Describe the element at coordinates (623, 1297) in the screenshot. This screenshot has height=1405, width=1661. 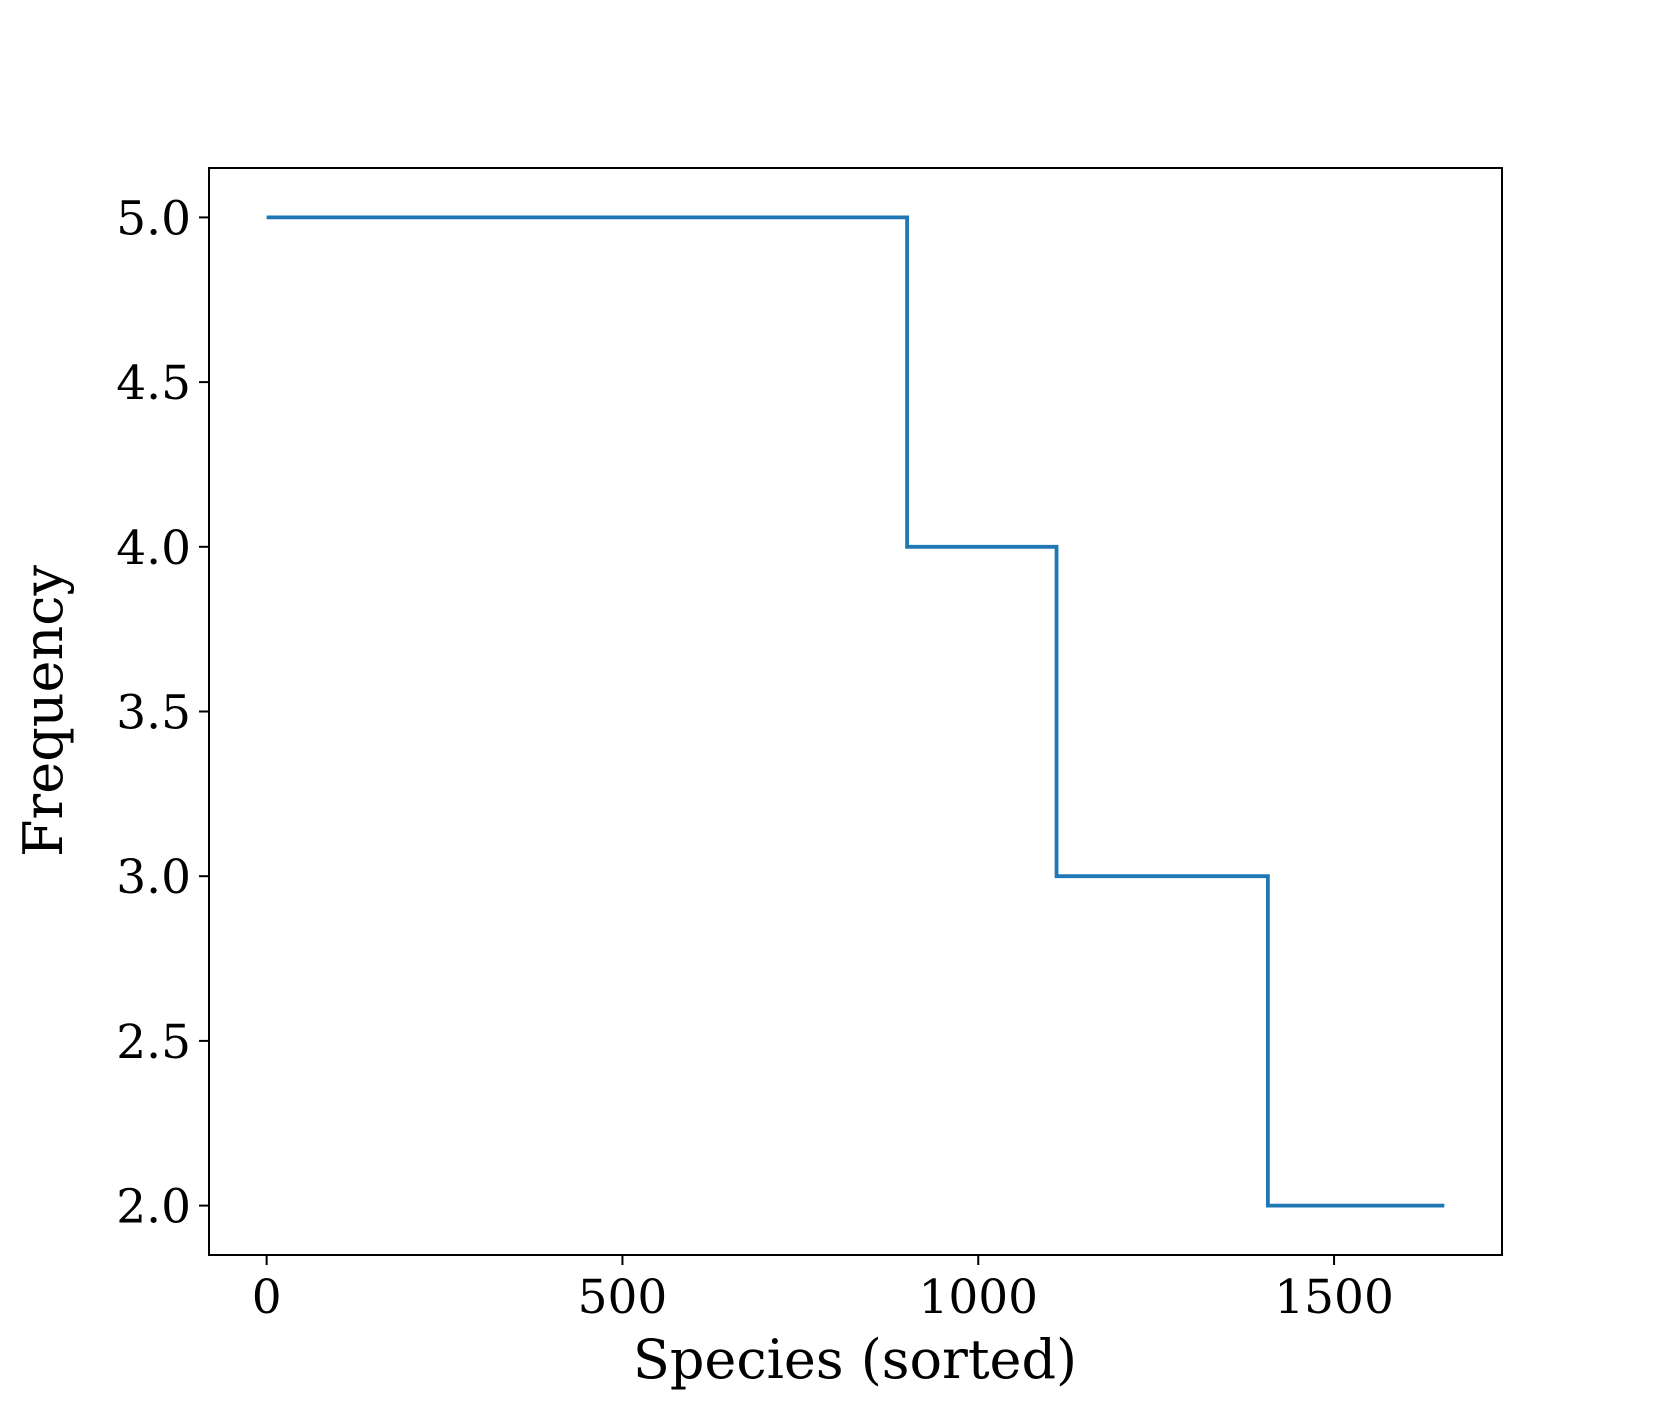
I see `x-tick-label: 500` at that location.